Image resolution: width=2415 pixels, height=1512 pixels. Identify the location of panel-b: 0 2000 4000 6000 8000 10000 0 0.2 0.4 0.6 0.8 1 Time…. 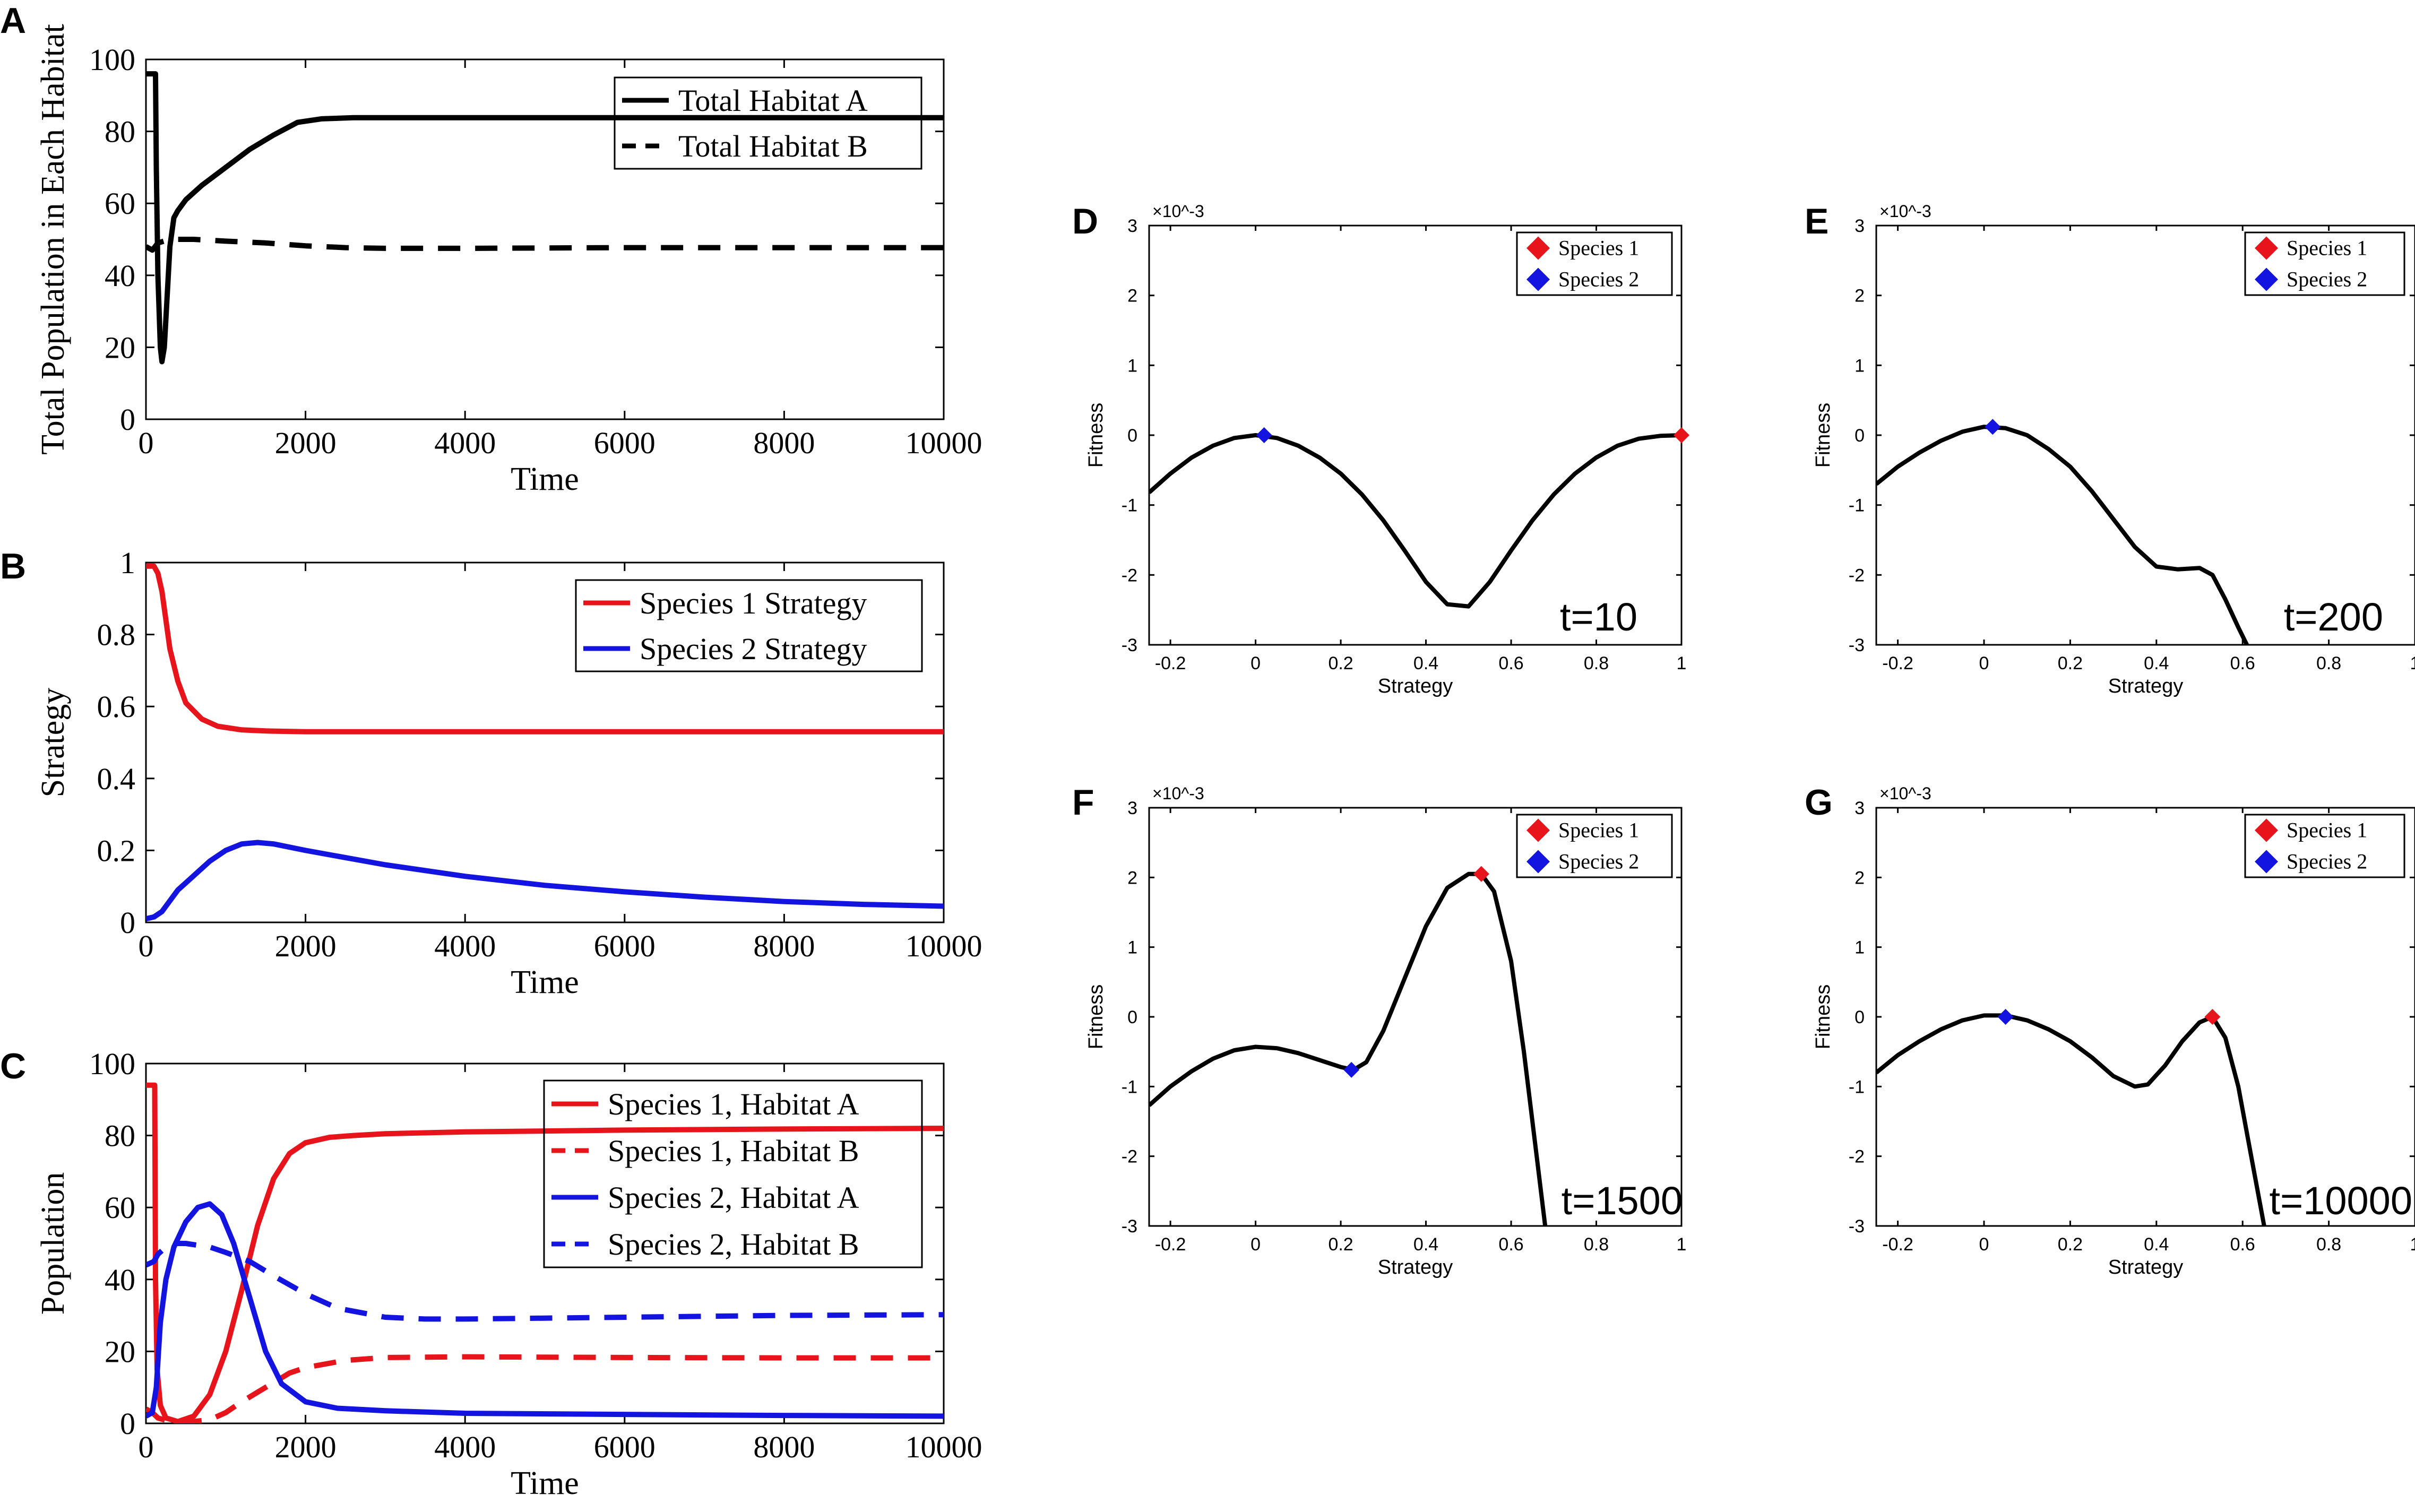
(491, 773).